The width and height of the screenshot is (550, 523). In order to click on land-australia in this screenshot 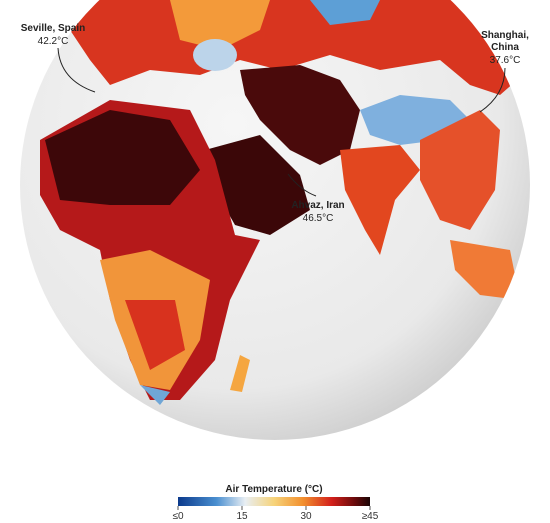, I will do `click(517, 332)`.